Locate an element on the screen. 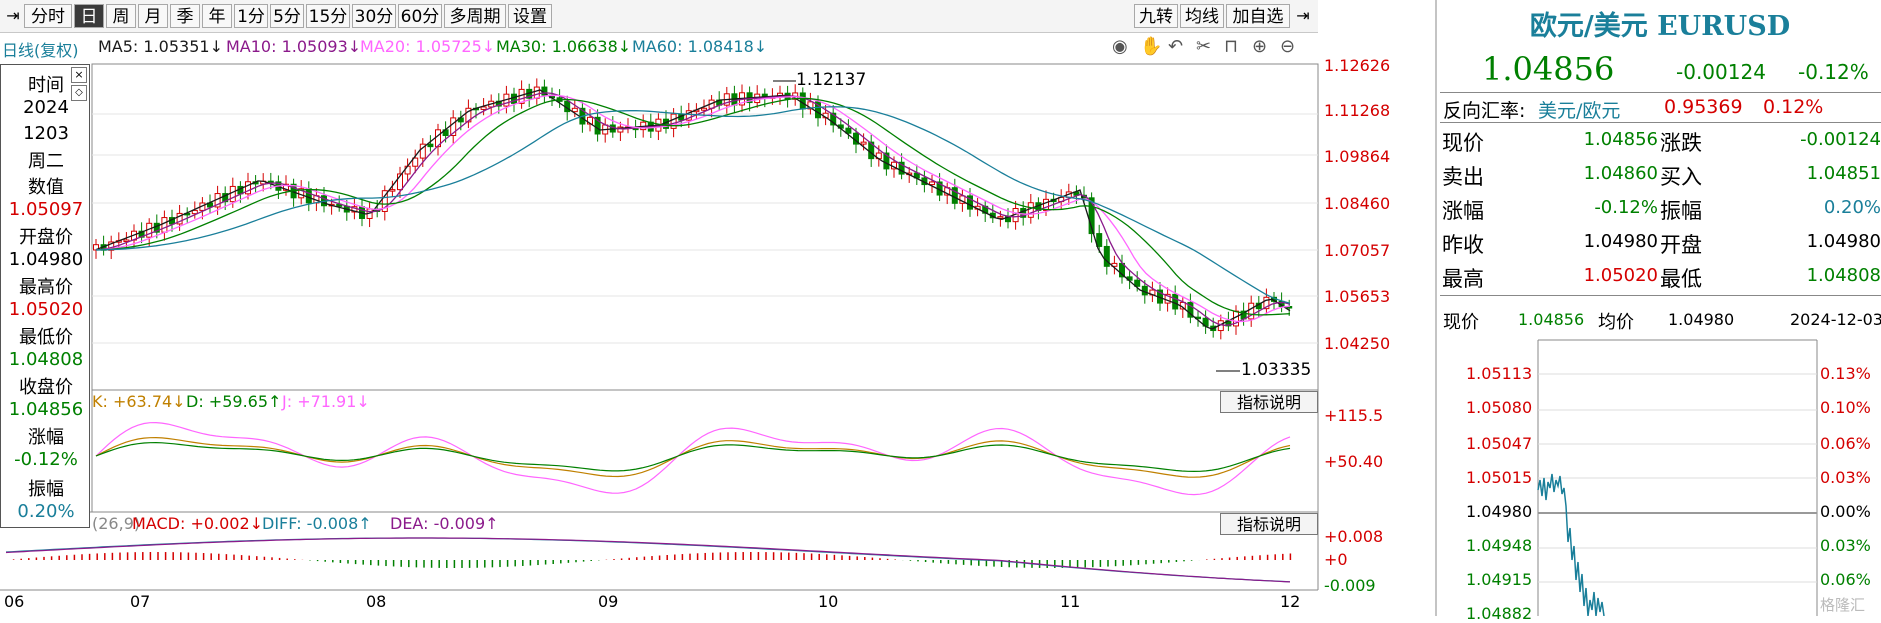 Image resolution: width=1881 pixels, height=623 pixels. close-label: 收盘价 is located at coordinates (46, 387).